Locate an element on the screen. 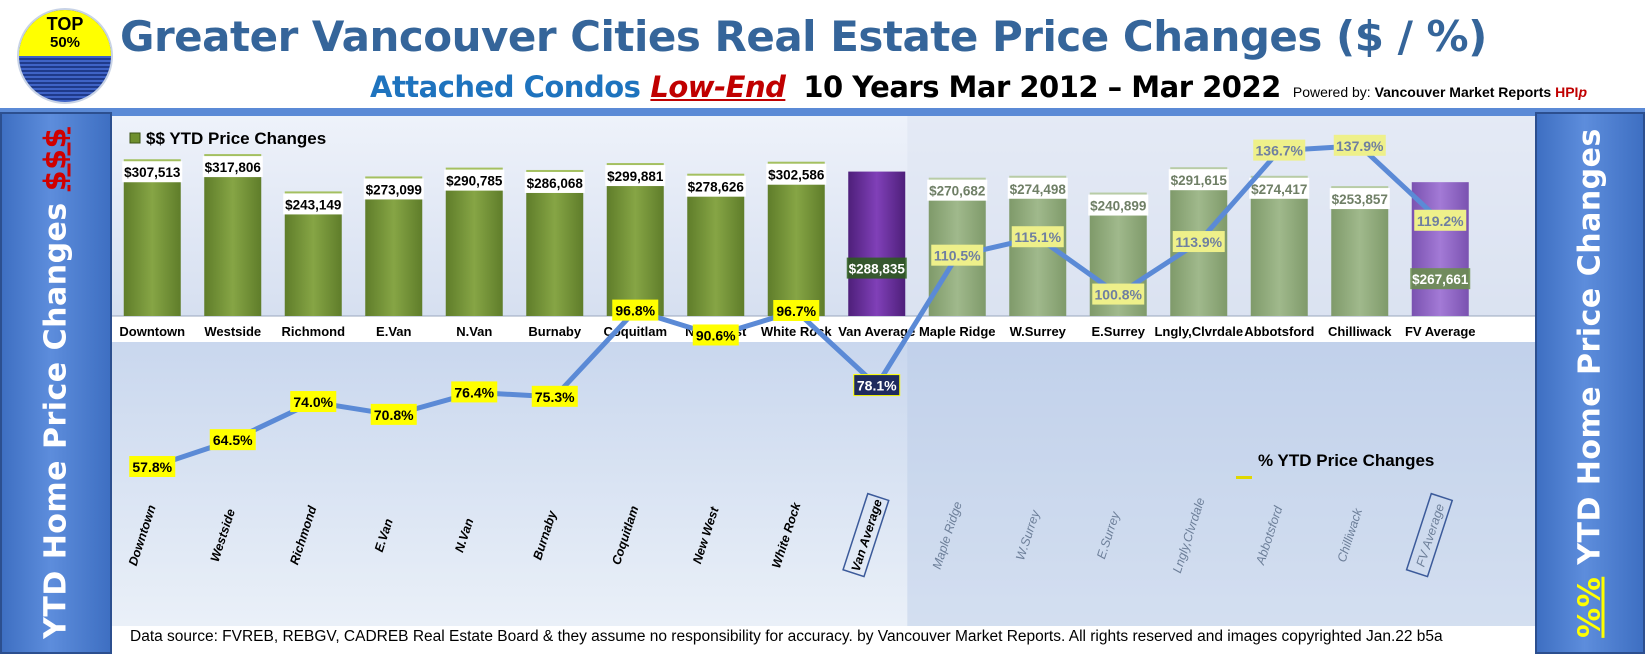  percent-label: 64.5% is located at coordinates (233, 440).